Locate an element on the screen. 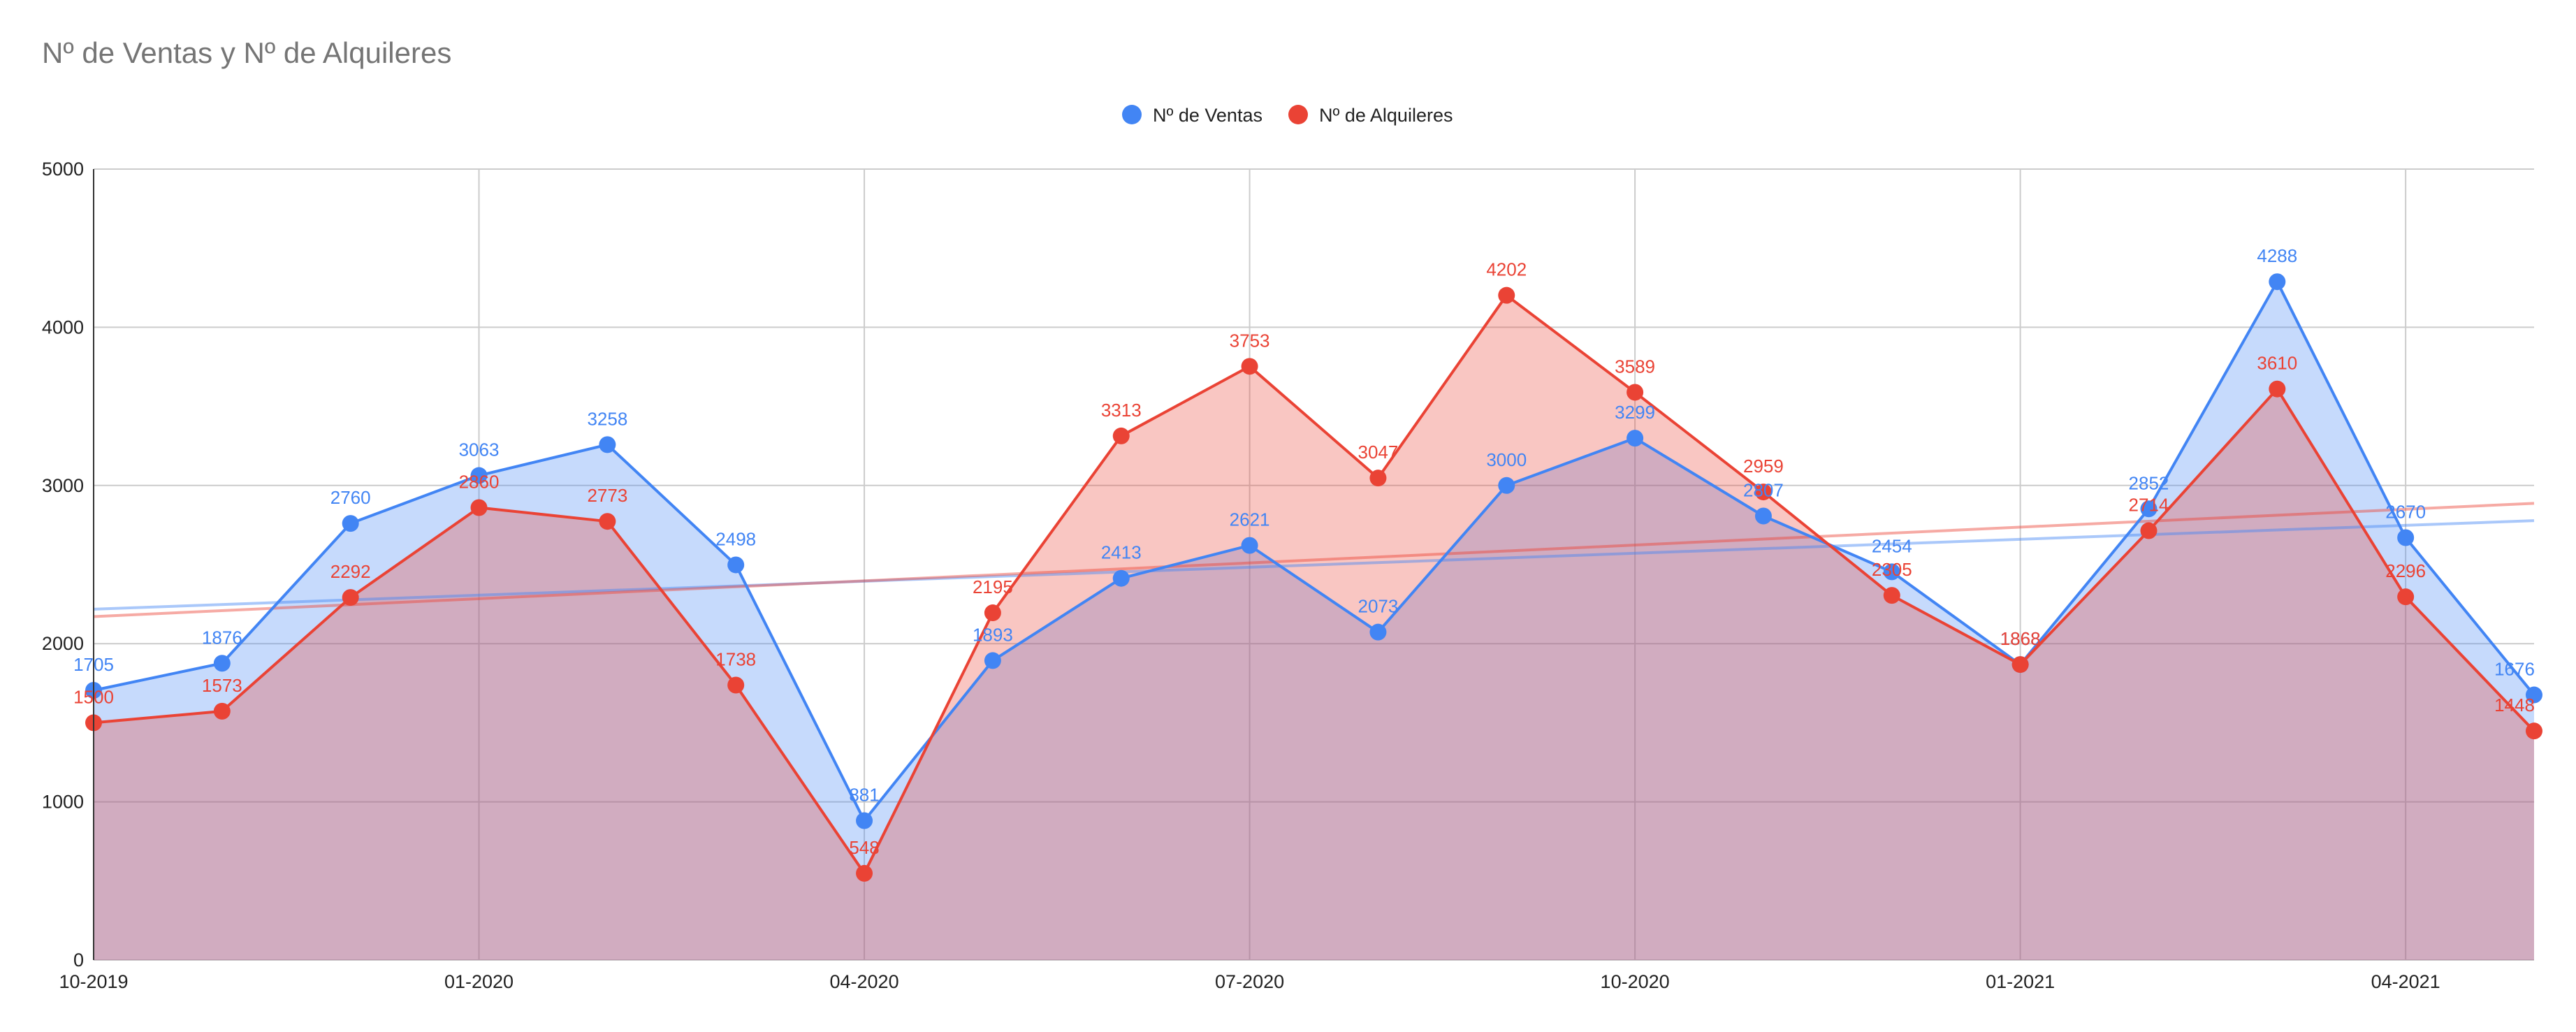 The height and width of the screenshot is (1032, 2576). data-label-ventas: 2670 is located at coordinates (2405, 513).